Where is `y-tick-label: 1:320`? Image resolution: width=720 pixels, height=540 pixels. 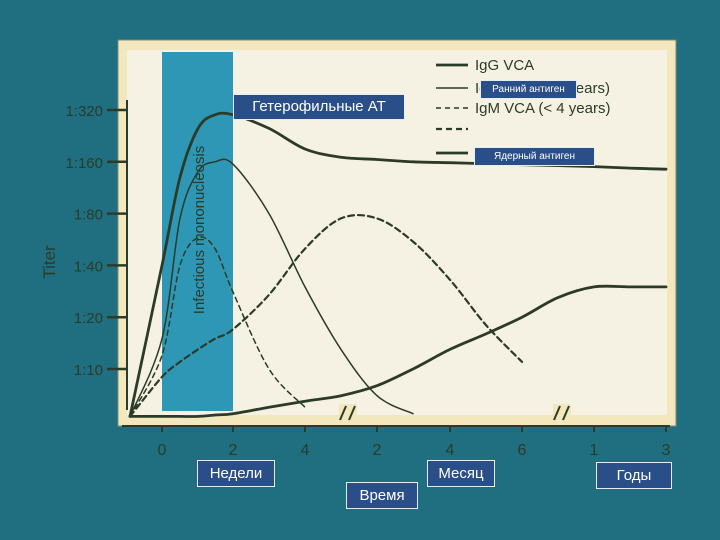
y-tick-label: 1:320 is located at coordinates (84, 111).